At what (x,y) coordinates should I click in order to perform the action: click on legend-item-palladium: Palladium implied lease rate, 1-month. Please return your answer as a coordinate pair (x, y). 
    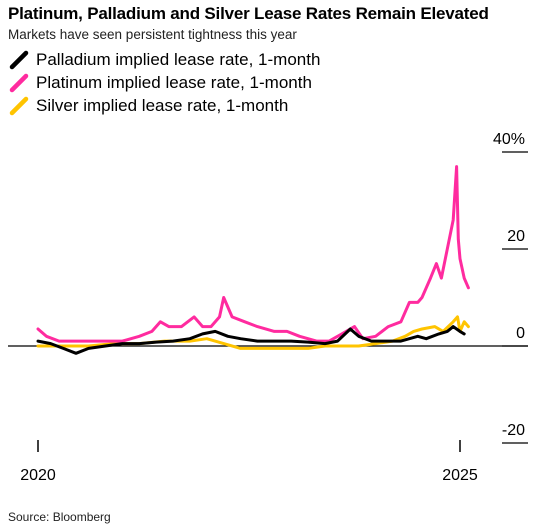
    Looking at the image, I should click on (164, 59).